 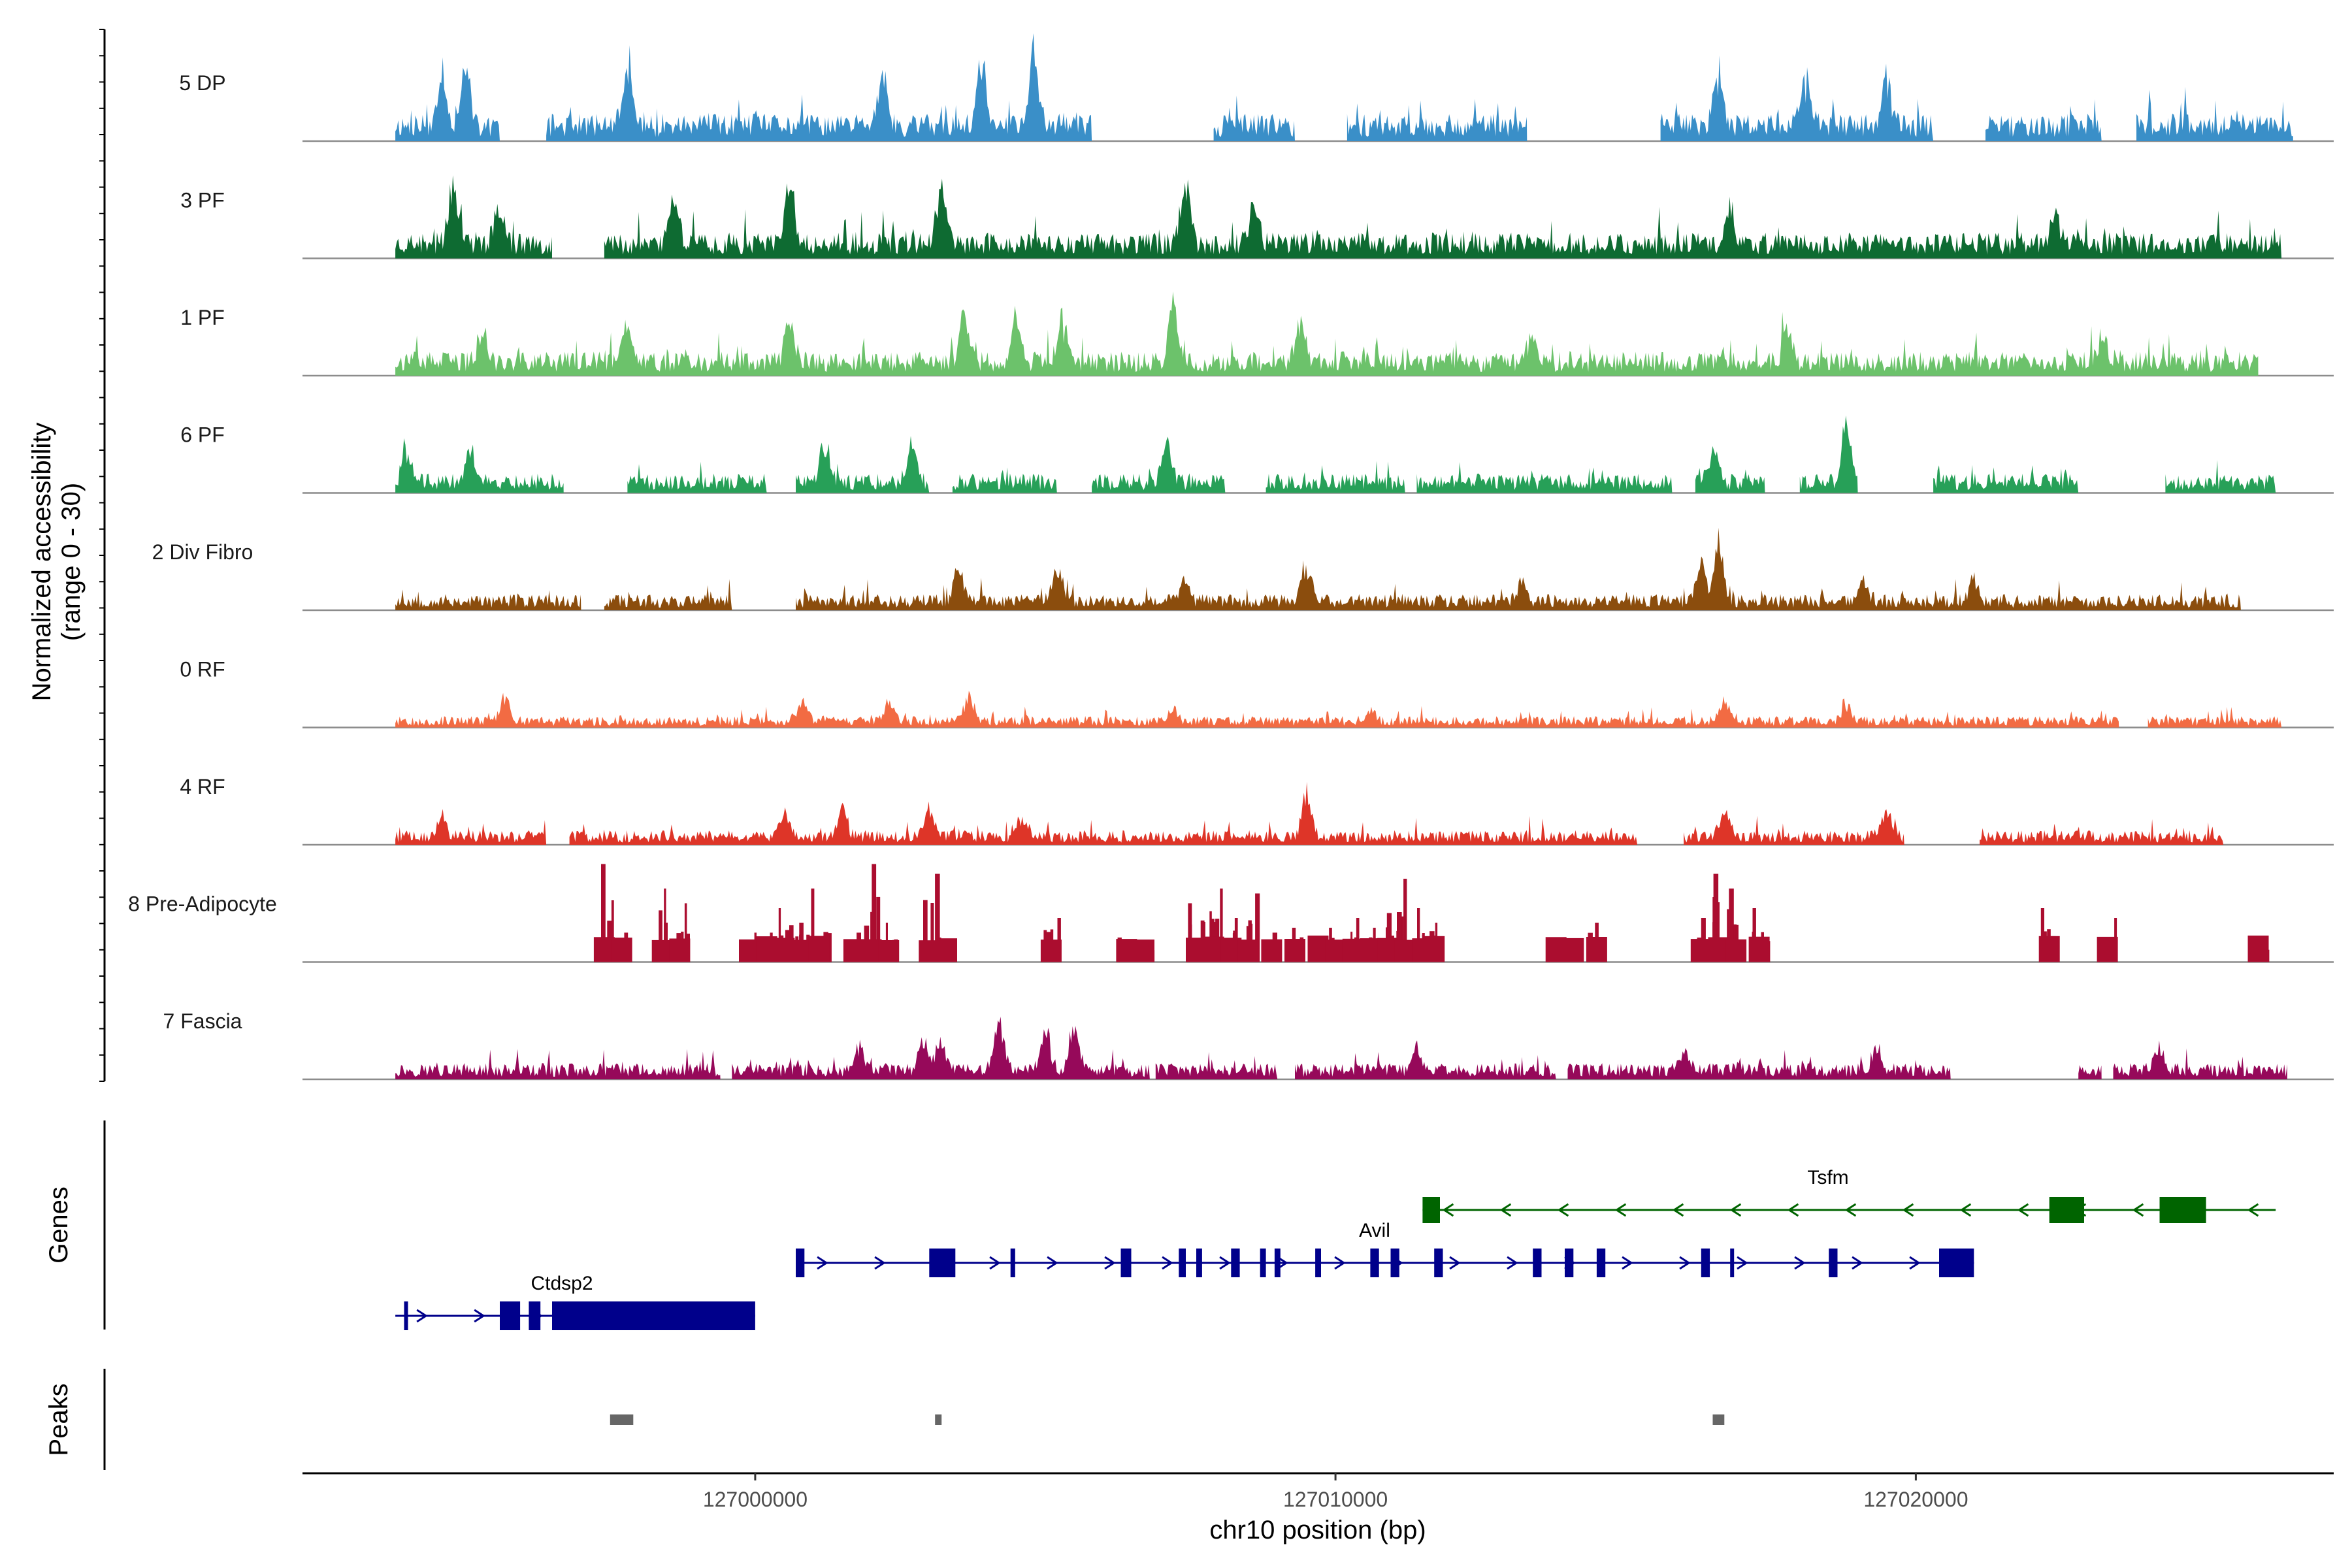 I want to click on x-axis-ticks: 127000000 127010000 127020000, so click(x=1335, y=1492).